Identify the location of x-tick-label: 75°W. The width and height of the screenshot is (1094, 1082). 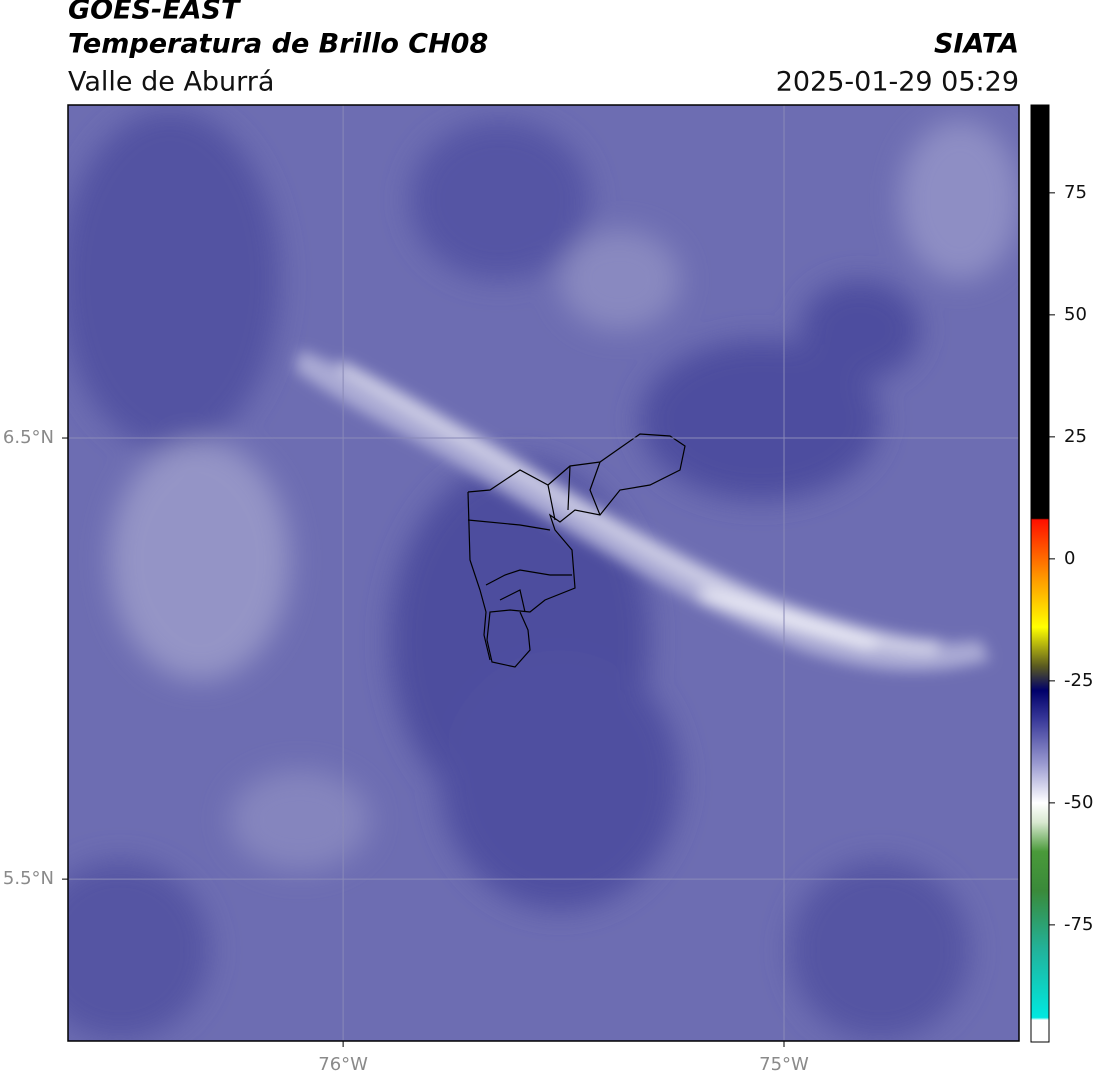
(784, 1064).